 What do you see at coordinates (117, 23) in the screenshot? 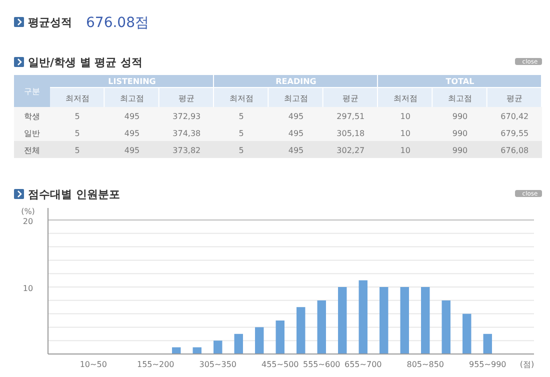
I see `text: 676.08점` at bounding box center [117, 23].